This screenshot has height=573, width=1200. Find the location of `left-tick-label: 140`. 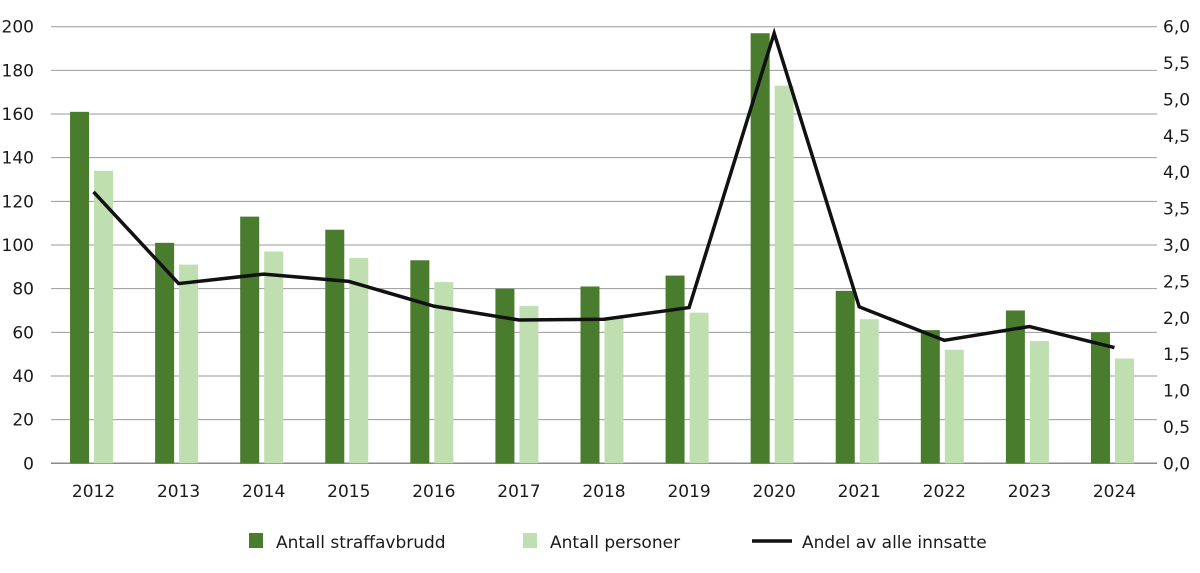

left-tick-label: 140 is located at coordinates (18, 159).